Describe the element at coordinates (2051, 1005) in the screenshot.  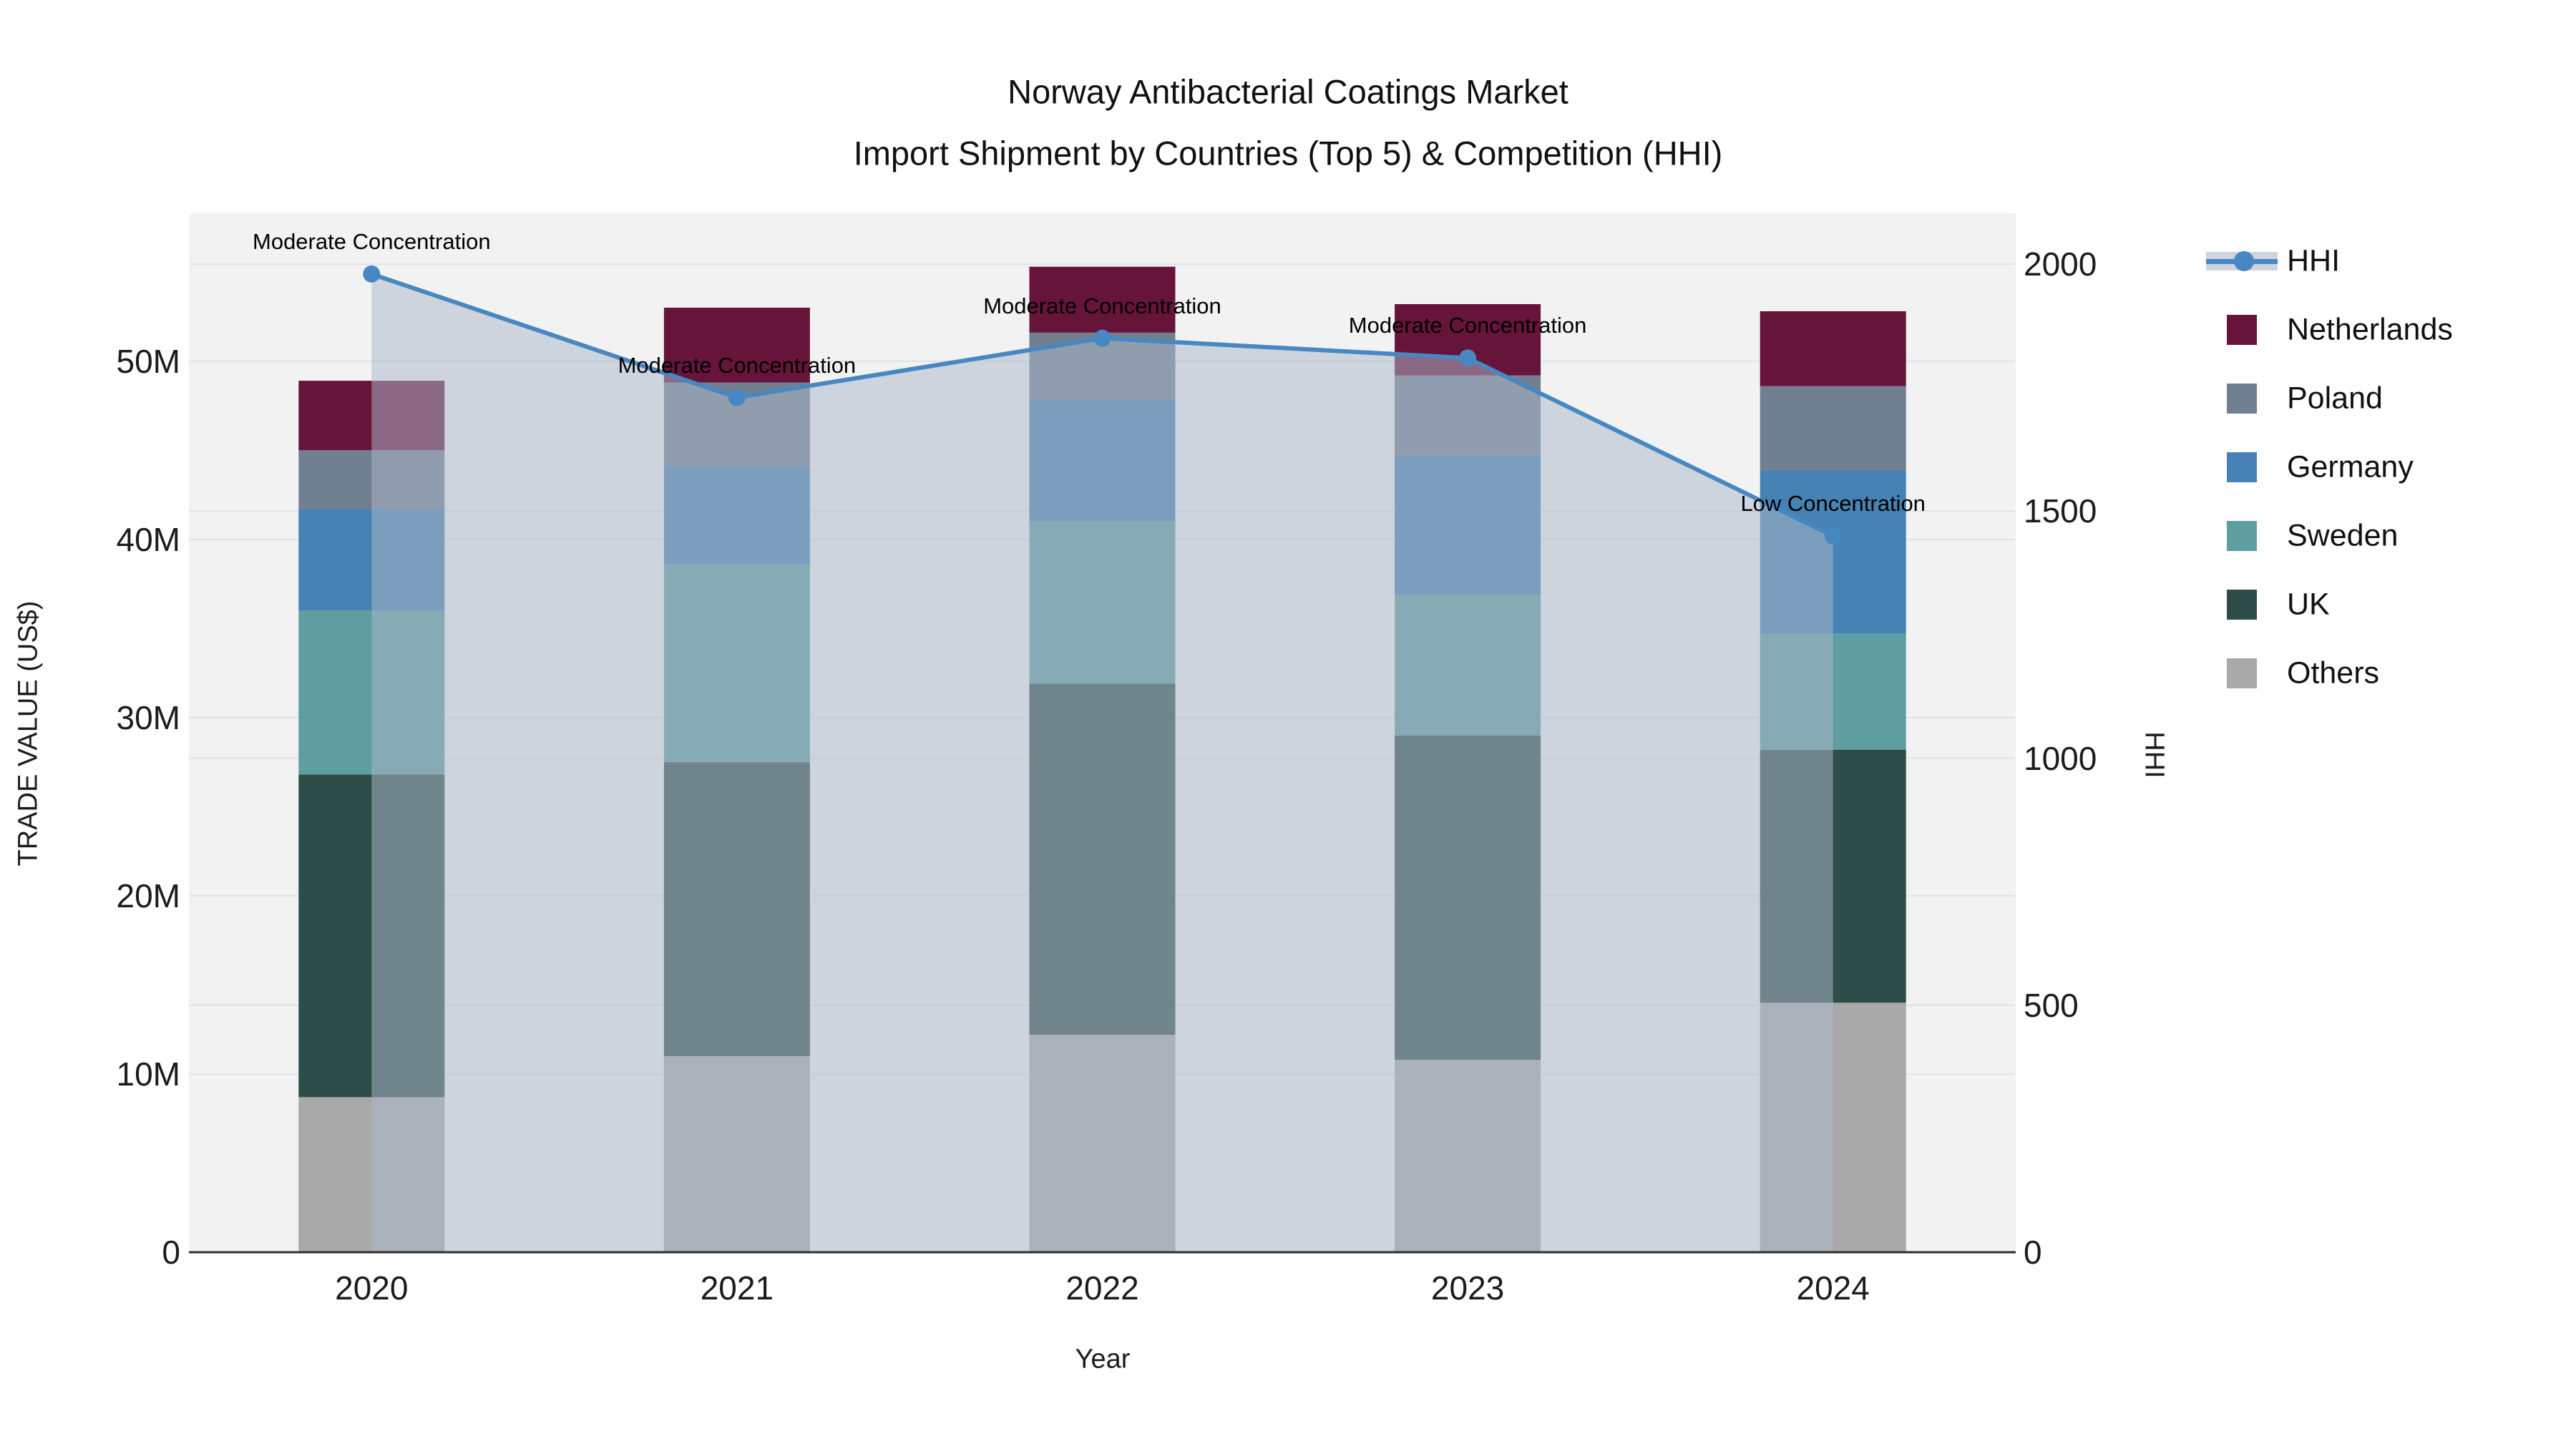
I see `y-right-tick-500: 500` at that location.